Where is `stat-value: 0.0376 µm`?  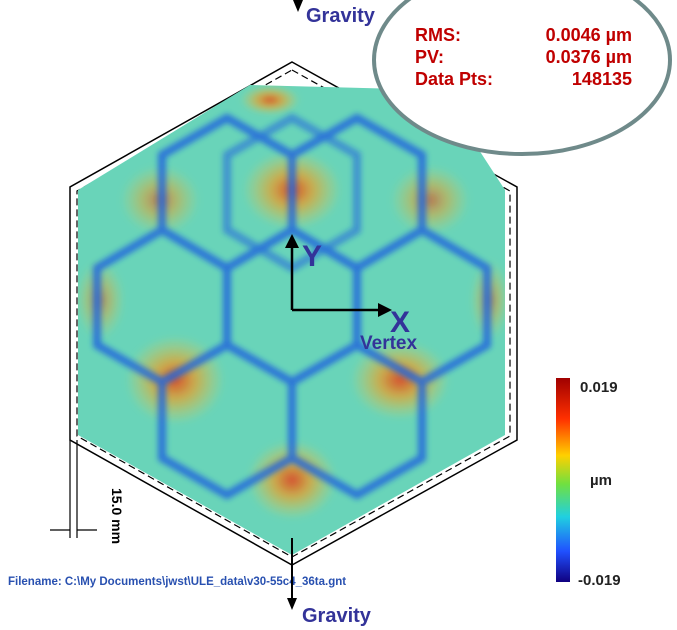
stat-value: 0.0376 µm is located at coordinates (589, 57).